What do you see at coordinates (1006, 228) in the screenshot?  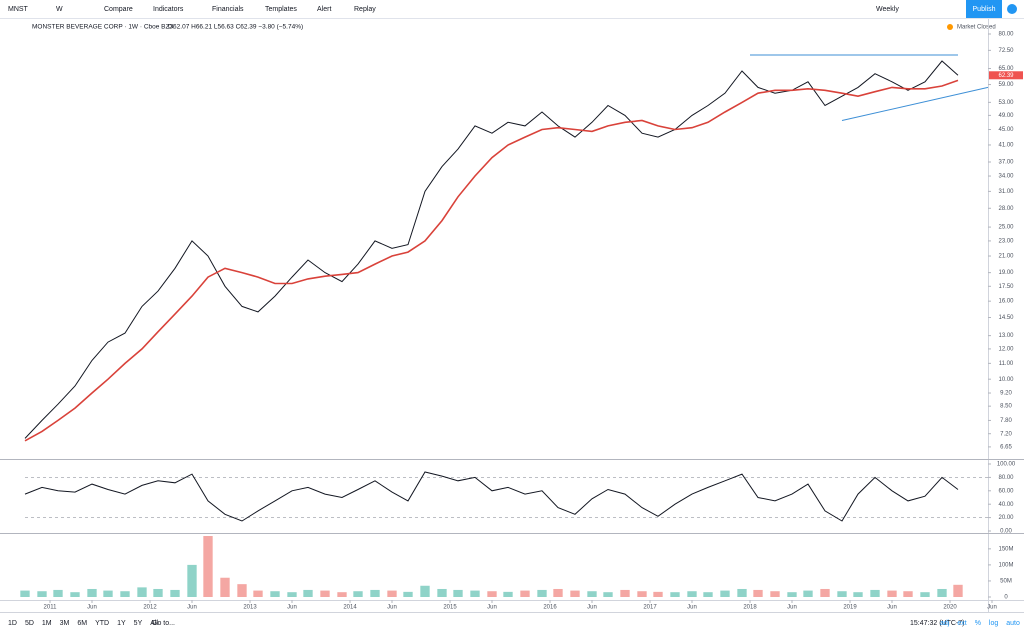 I see `y-tick-label: 25.00` at bounding box center [1006, 228].